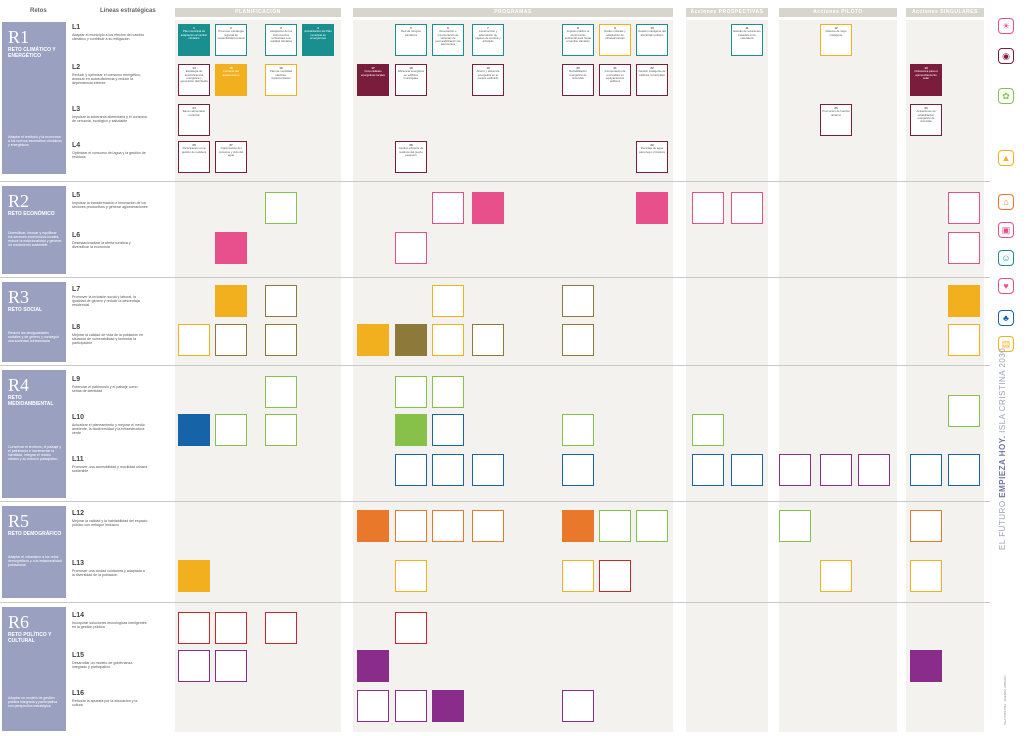 The height and width of the screenshot is (736, 1030). What do you see at coordinates (411, 40) in the screenshot?
I see `action-card: 5 Red de refugios climáticos` at bounding box center [411, 40].